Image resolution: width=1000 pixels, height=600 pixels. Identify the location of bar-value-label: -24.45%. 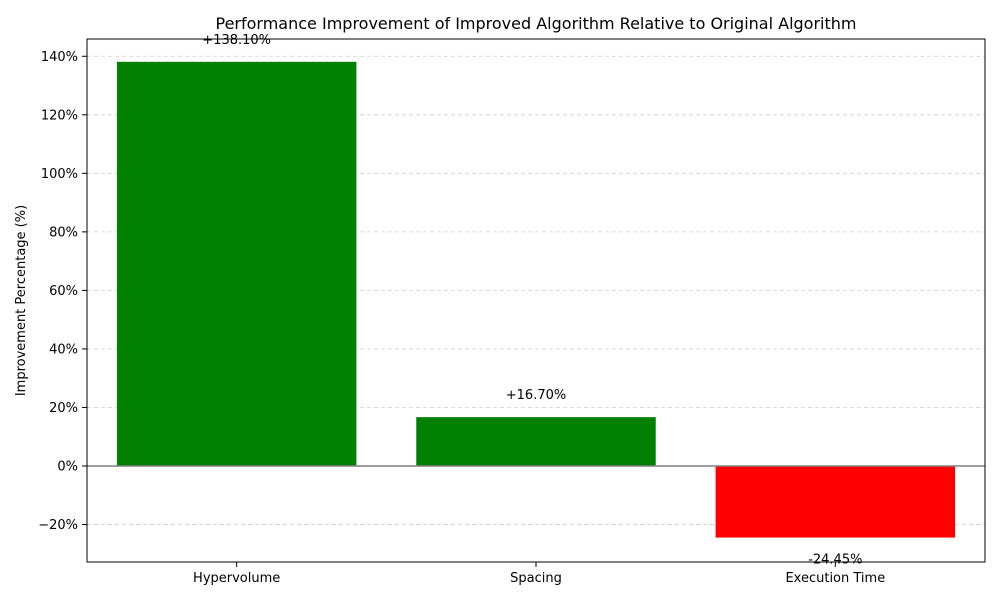
(835, 560).